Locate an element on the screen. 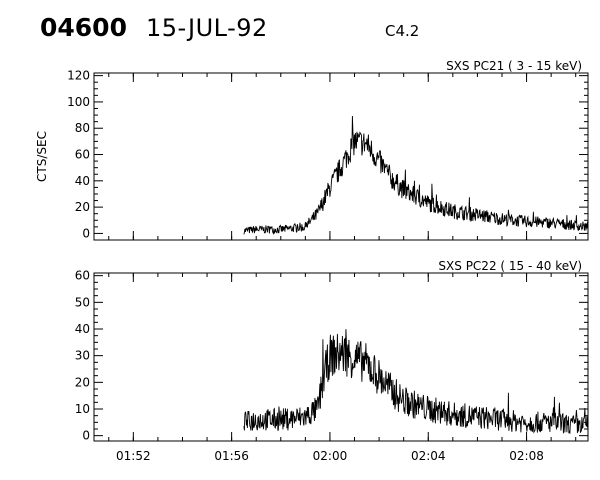 This screenshot has height=480, width=600. x-tick-label: 01:52 is located at coordinates (133, 456).